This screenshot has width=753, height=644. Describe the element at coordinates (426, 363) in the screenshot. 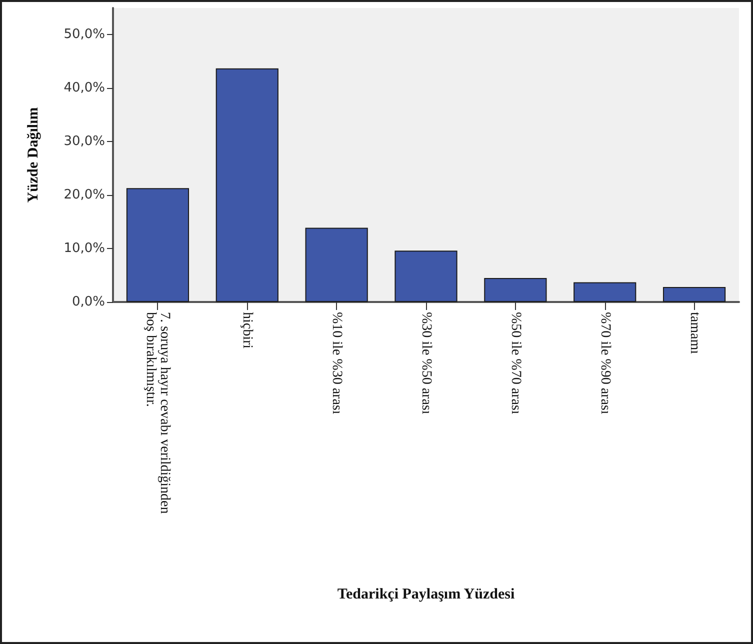

I see `x-tick-label: %30 ile %50 arası` at that location.